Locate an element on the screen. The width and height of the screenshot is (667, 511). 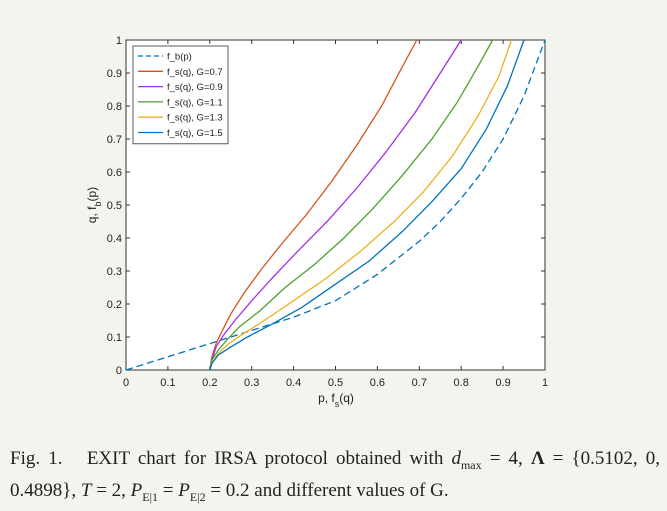
x-tick-label: 0.4 is located at coordinates (293, 383).